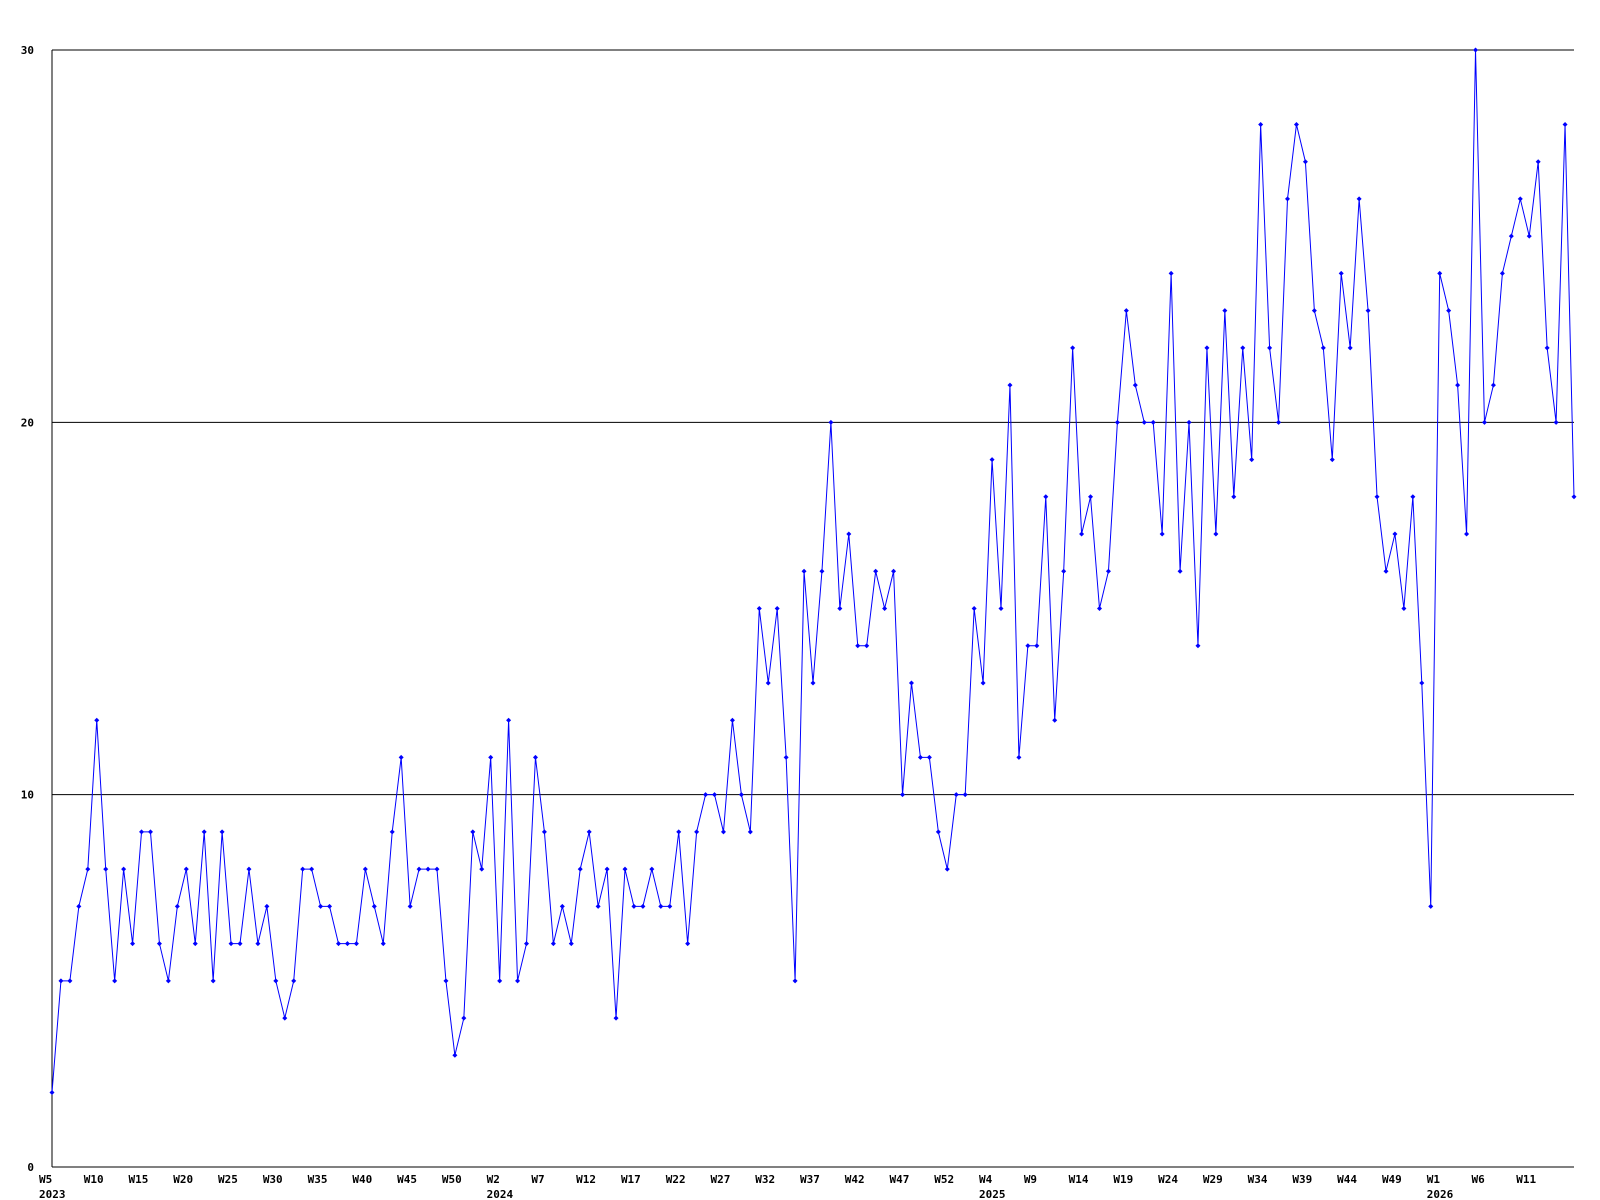 The width and height of the screenshot is (1600, 1200). I want to click on x-tick-label: W34, so click(1258, 1179).